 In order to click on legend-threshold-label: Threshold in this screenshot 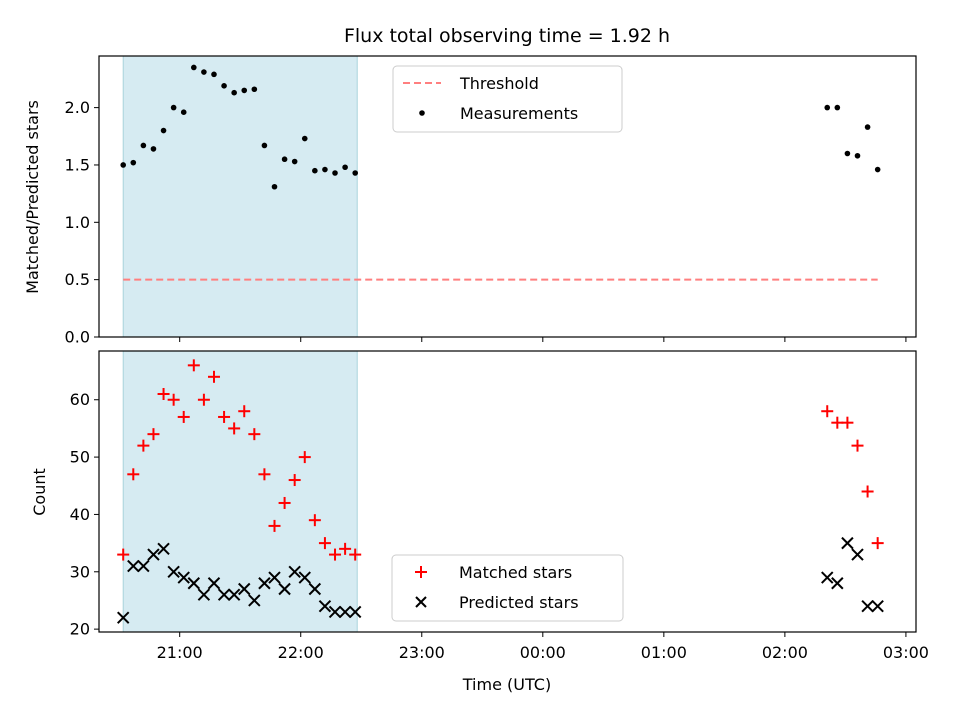, I will do `click(499, 83)`.